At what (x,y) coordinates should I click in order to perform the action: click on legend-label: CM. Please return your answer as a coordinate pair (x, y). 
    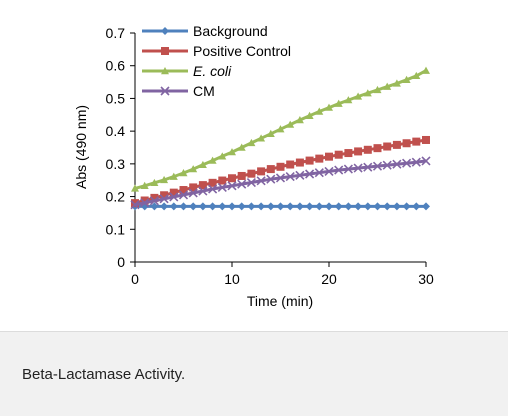
    Looking at the image, I should click on (204, 91).